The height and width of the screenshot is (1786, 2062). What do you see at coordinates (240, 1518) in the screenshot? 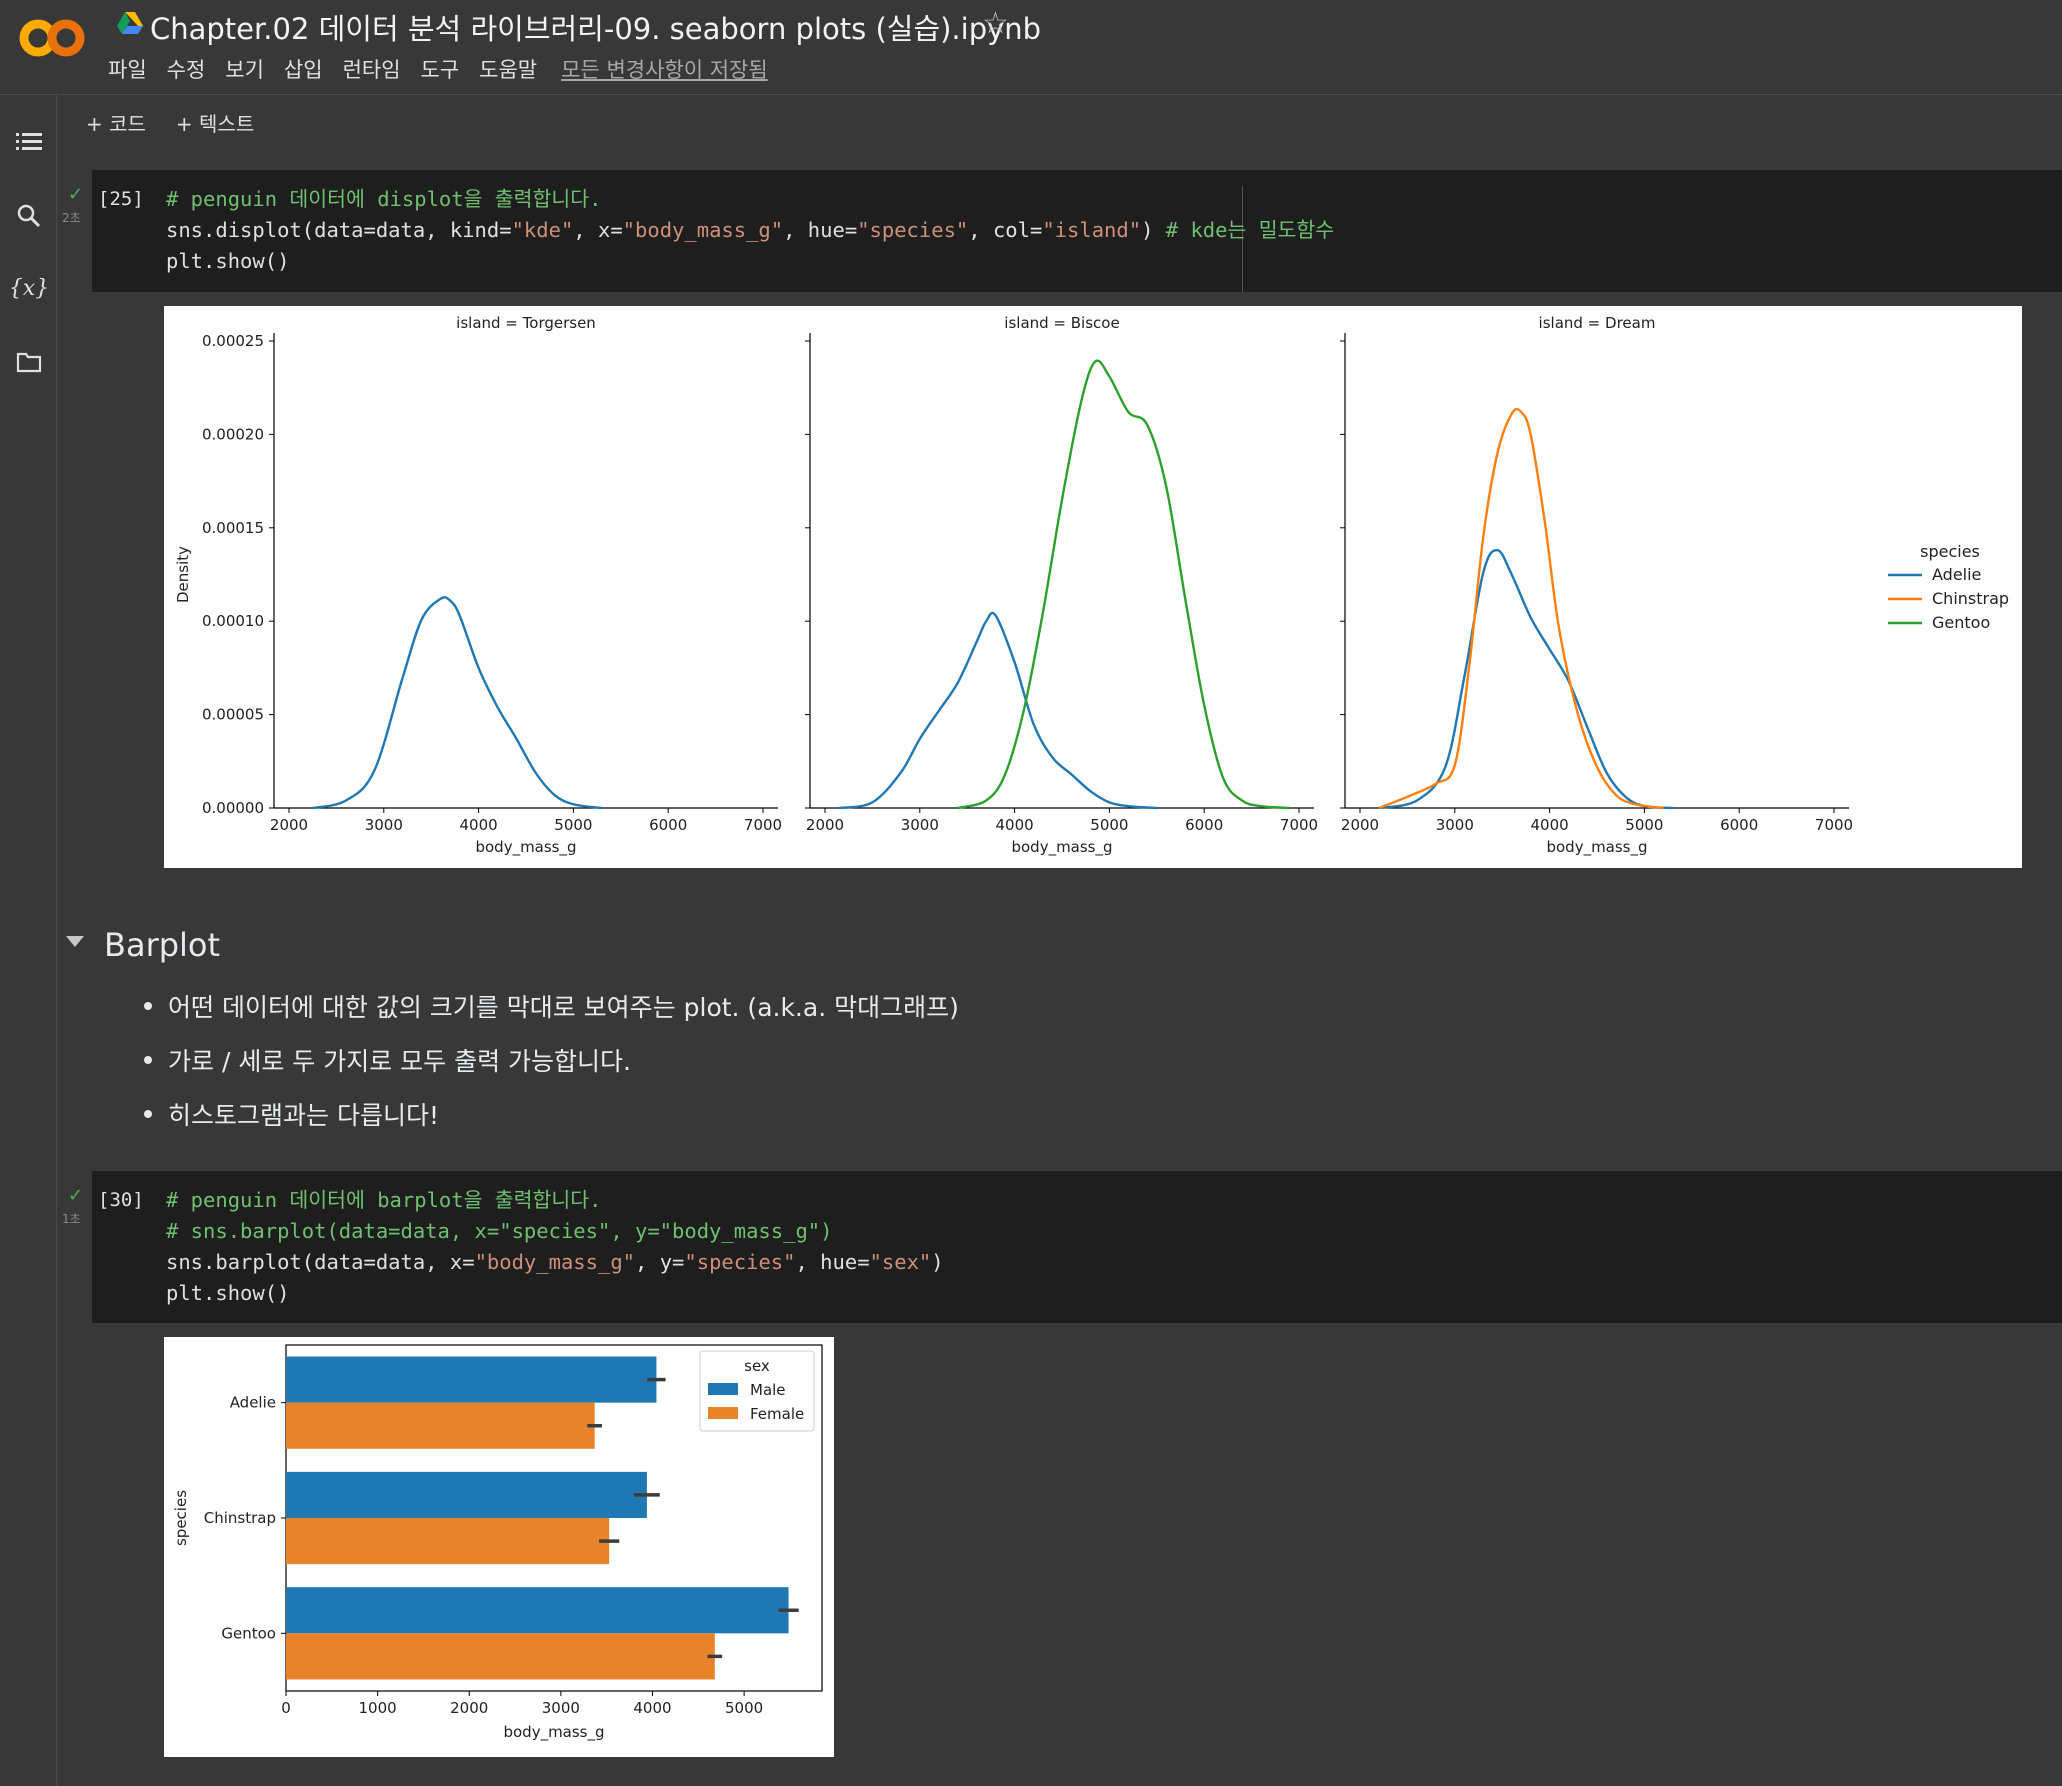
I see `y-tick-label: Chinstrap` at bounding box center [240, 1518].